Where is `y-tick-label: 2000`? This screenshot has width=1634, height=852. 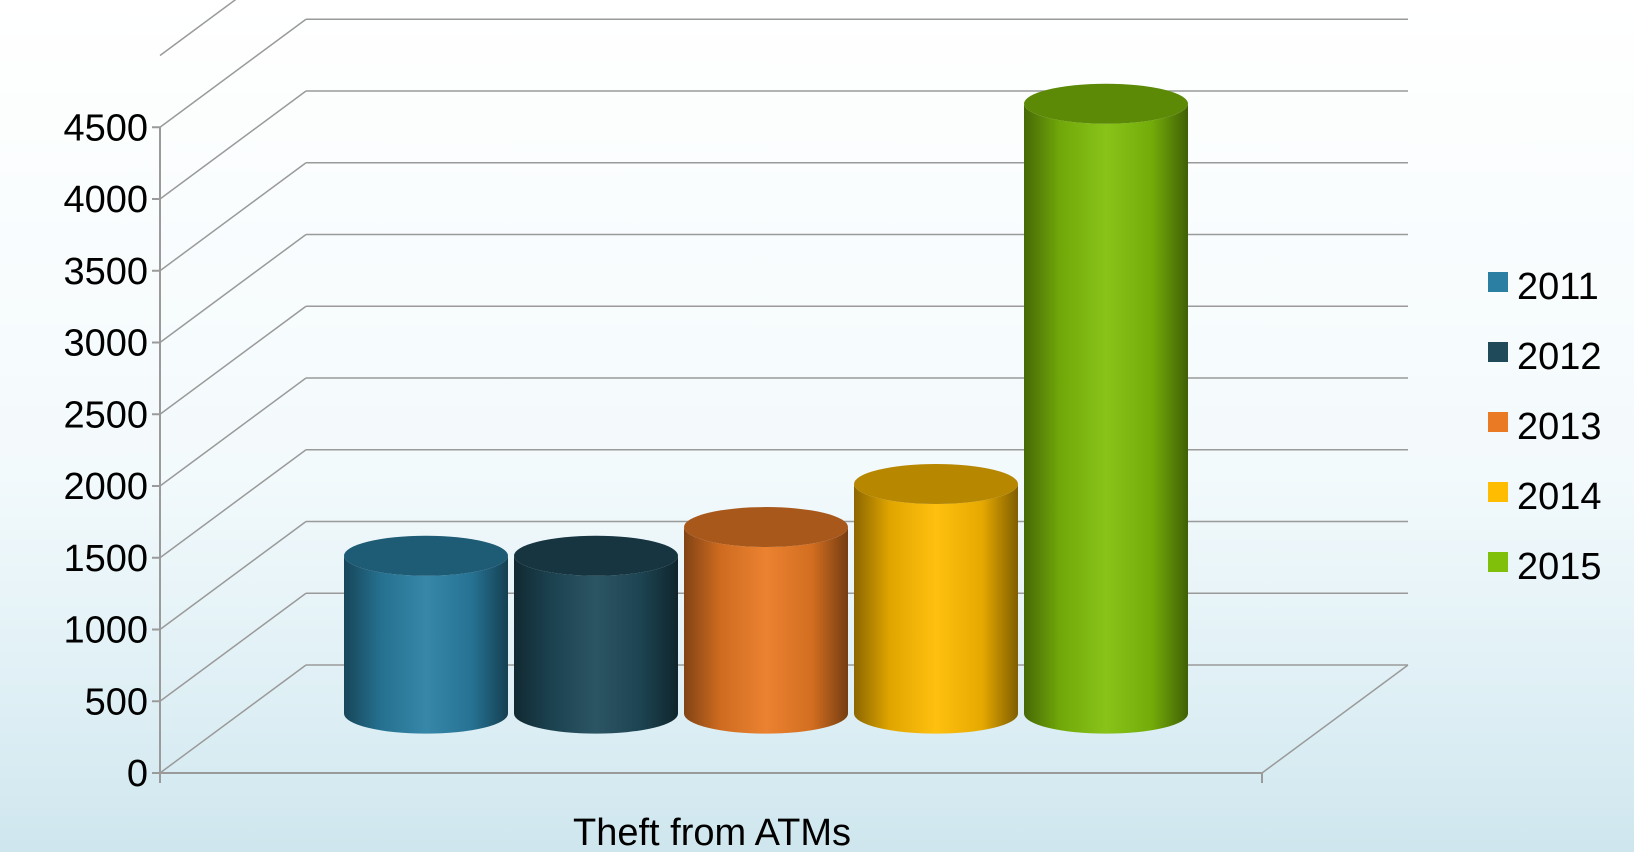 y-tick-label: 2000 is located at coordinates (105, 487).